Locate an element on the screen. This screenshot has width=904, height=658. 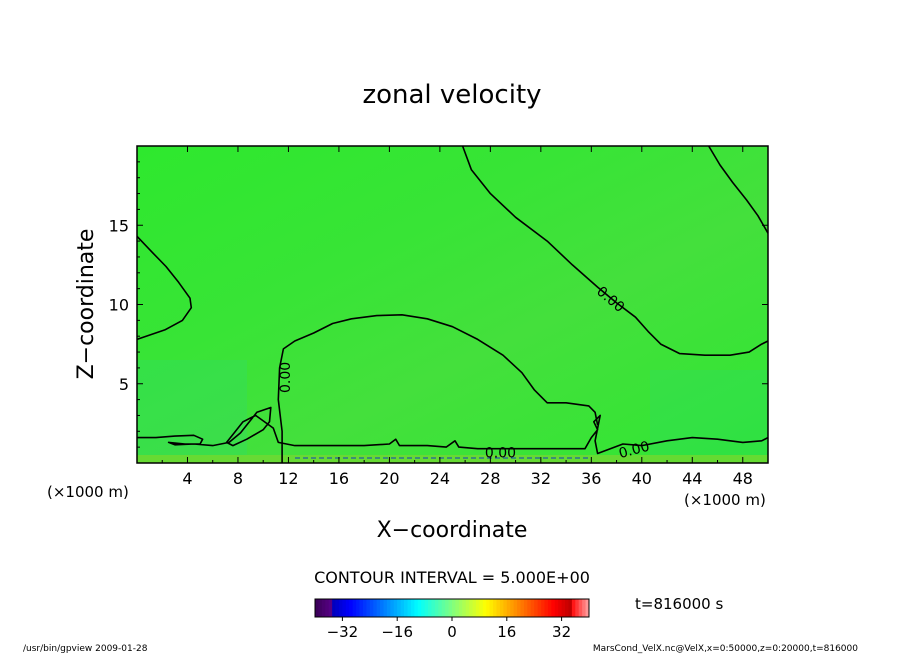
chart-title: zonal velocity is located at coordinates (451, 95).